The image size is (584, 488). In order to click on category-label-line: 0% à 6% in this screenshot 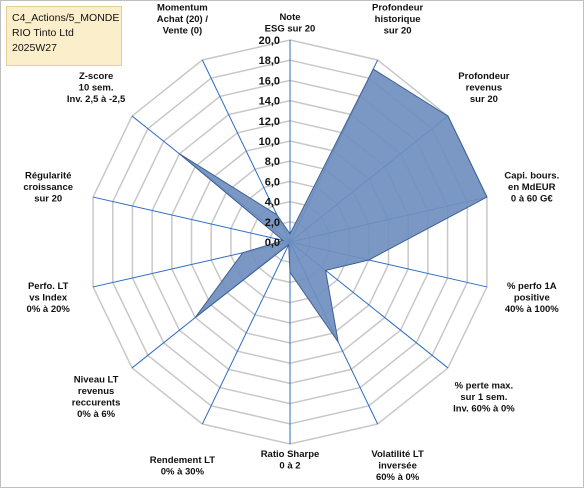, I will do `click(96, 414)`.